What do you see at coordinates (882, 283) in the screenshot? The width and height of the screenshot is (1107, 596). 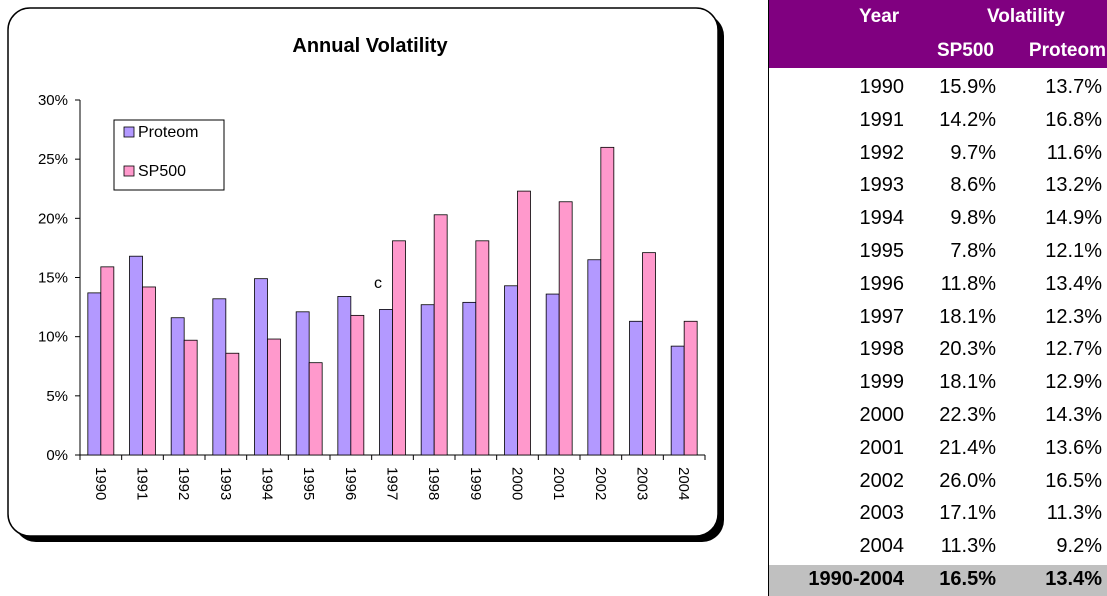 I see `table-cell: 1996` at bounding box center [882, 283].